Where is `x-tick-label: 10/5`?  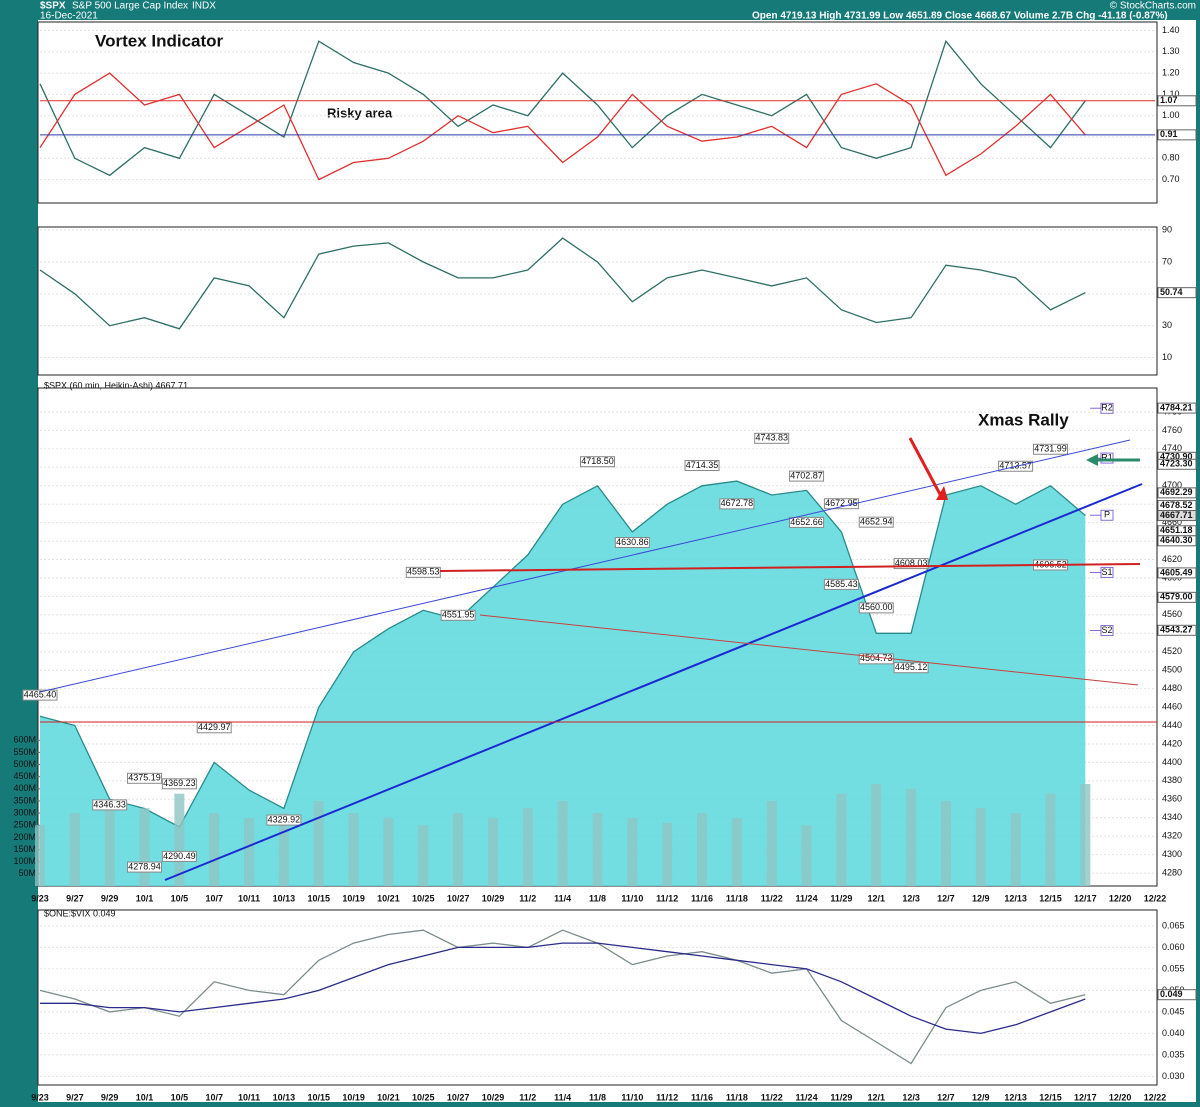
x-tick-label: 10/5 is located at coordinates (180, 1097).